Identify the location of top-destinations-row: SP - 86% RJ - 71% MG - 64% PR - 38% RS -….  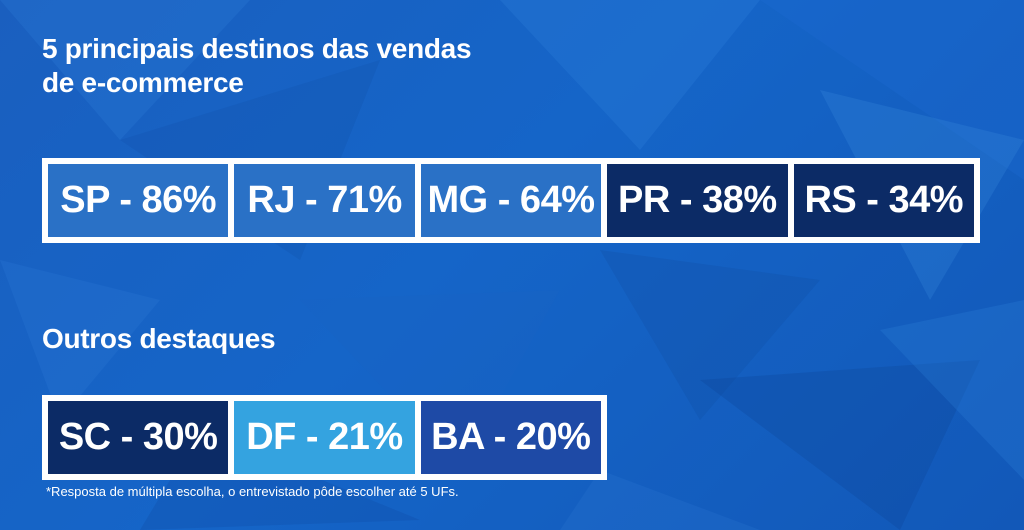
(511, 200).